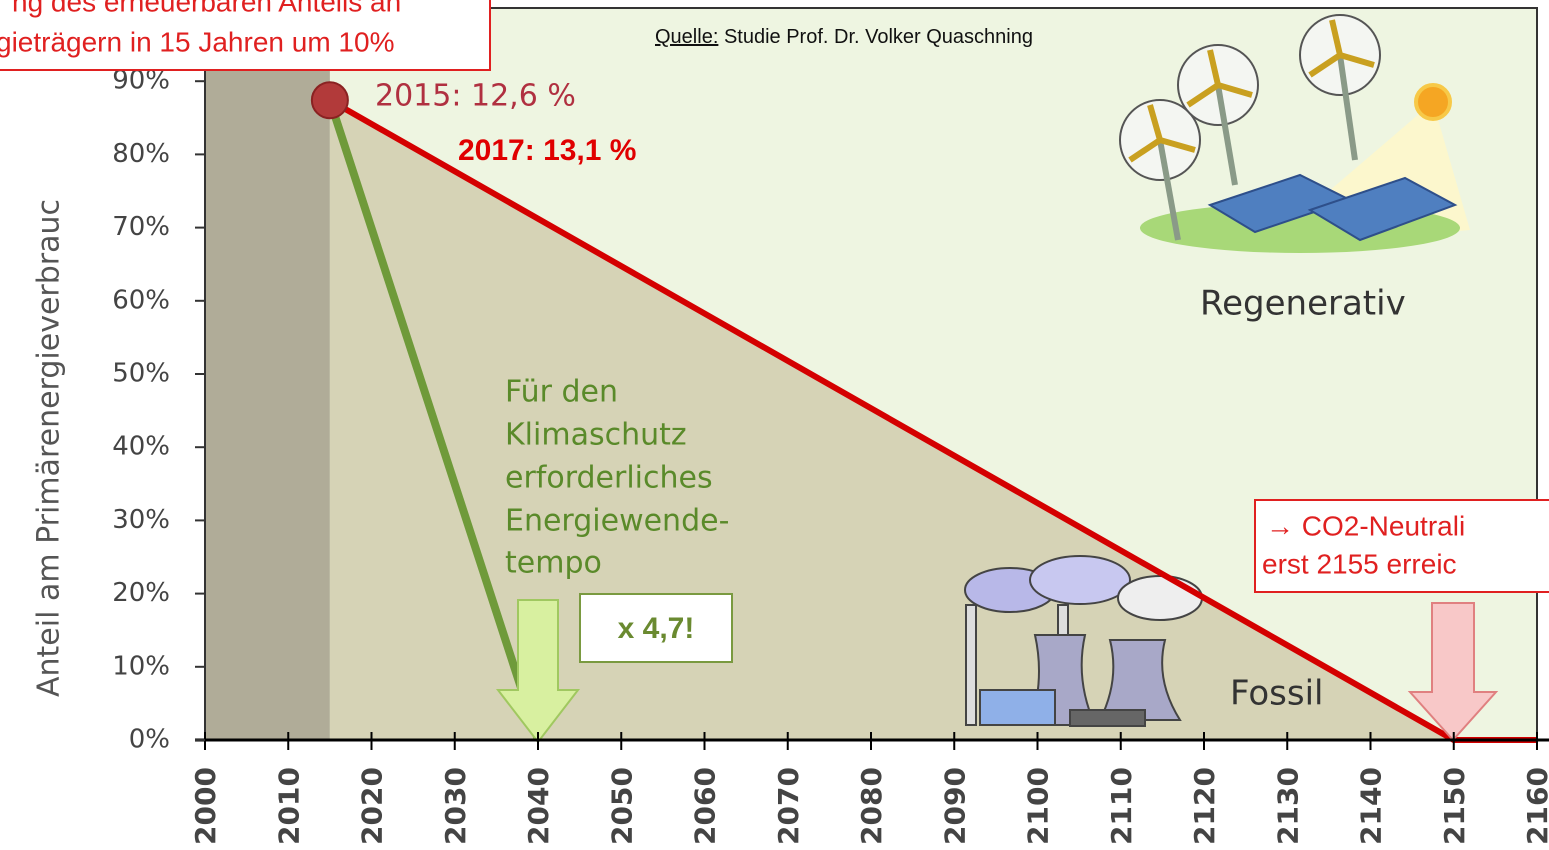 This screenshot has height=850, width=1549. I want to click on x-tick-label: 2010, so click(288, 806).